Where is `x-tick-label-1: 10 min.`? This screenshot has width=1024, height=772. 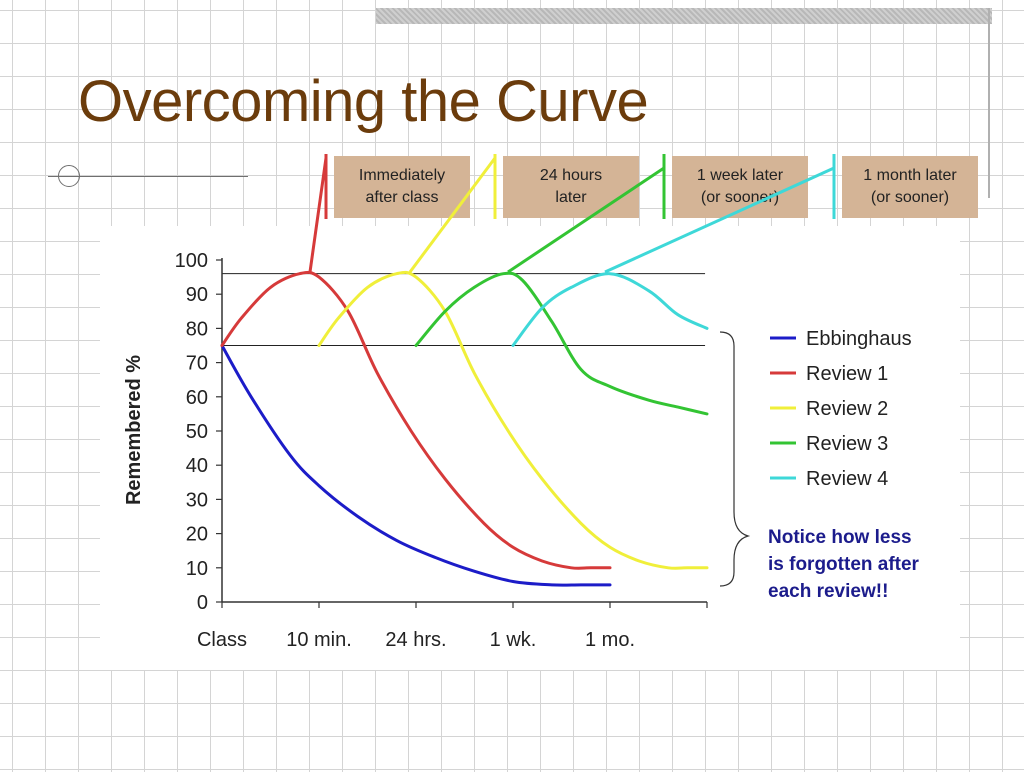
x-tick-label-1: 10 min. is located at coordinates (319, 640).